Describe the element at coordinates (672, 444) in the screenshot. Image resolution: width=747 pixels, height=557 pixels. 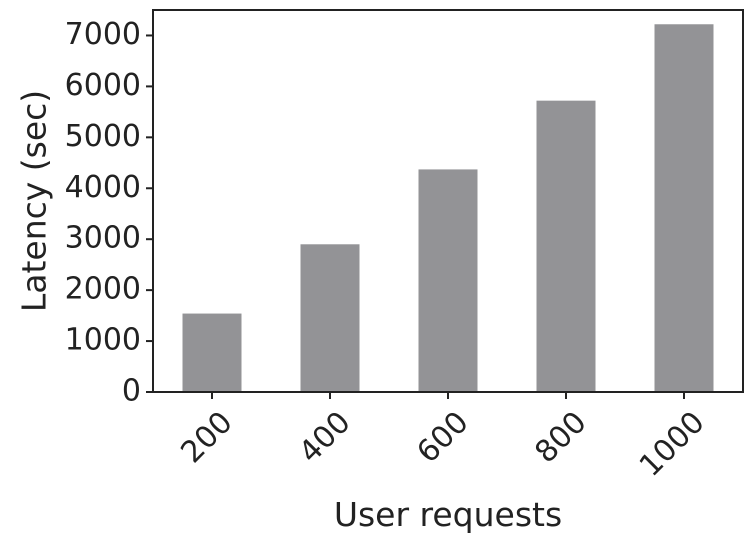
I see `x-tick-label-1000: 1000` at that location.